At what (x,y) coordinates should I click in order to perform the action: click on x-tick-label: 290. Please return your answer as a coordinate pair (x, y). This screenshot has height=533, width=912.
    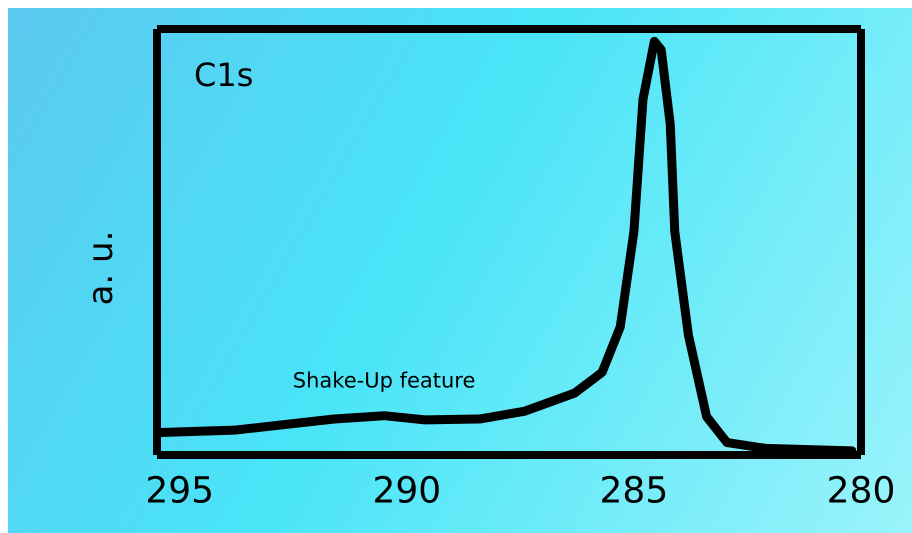
    Looking at the image, I should click on (407, 491).